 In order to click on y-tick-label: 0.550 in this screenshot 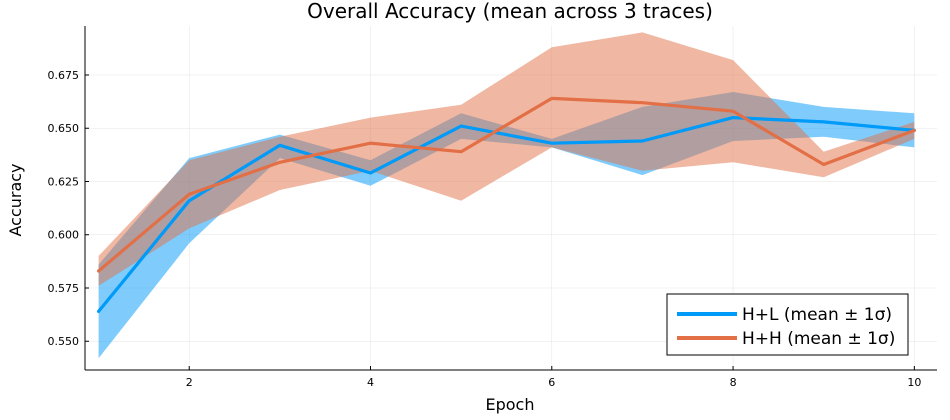, I will do `click(64, 341)`.